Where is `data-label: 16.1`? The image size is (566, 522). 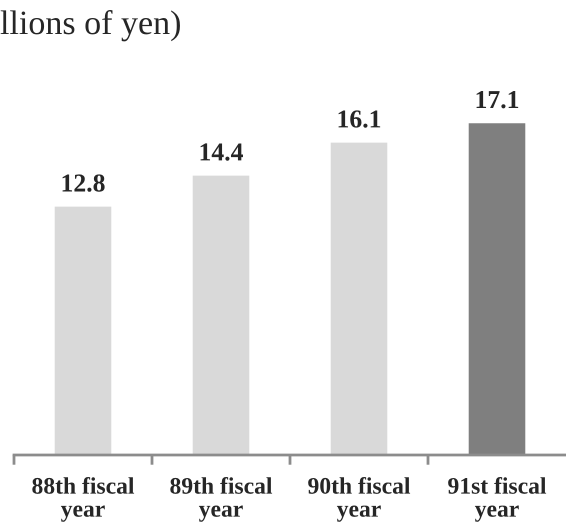 data-label: 16.1 is located at coordinates (359, 119).